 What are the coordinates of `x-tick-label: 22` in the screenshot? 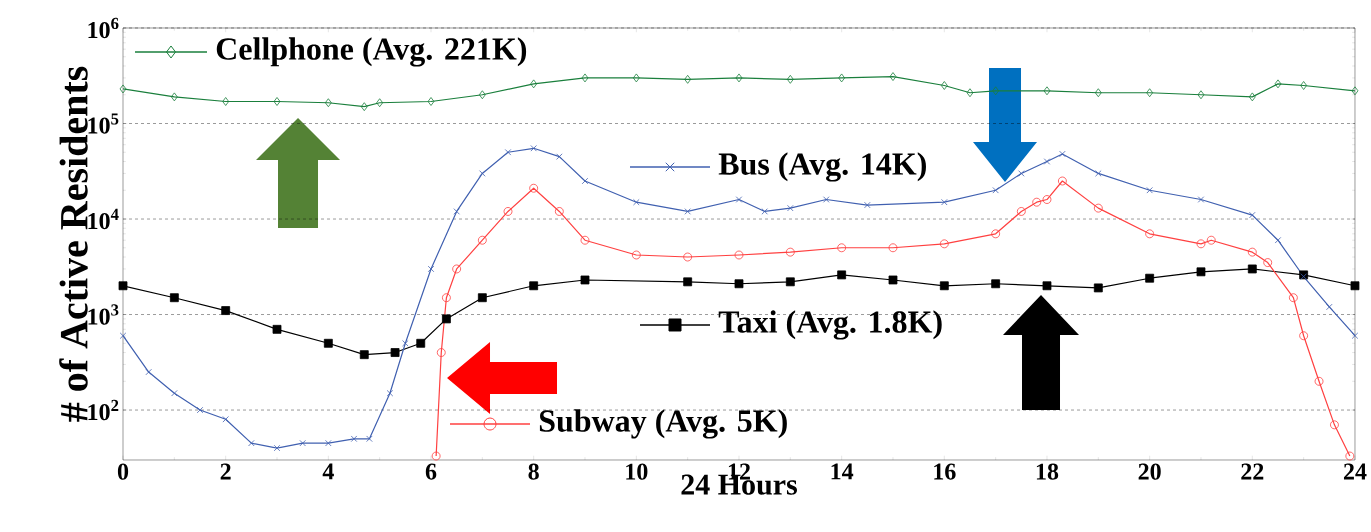 It's located at (1252, 471).